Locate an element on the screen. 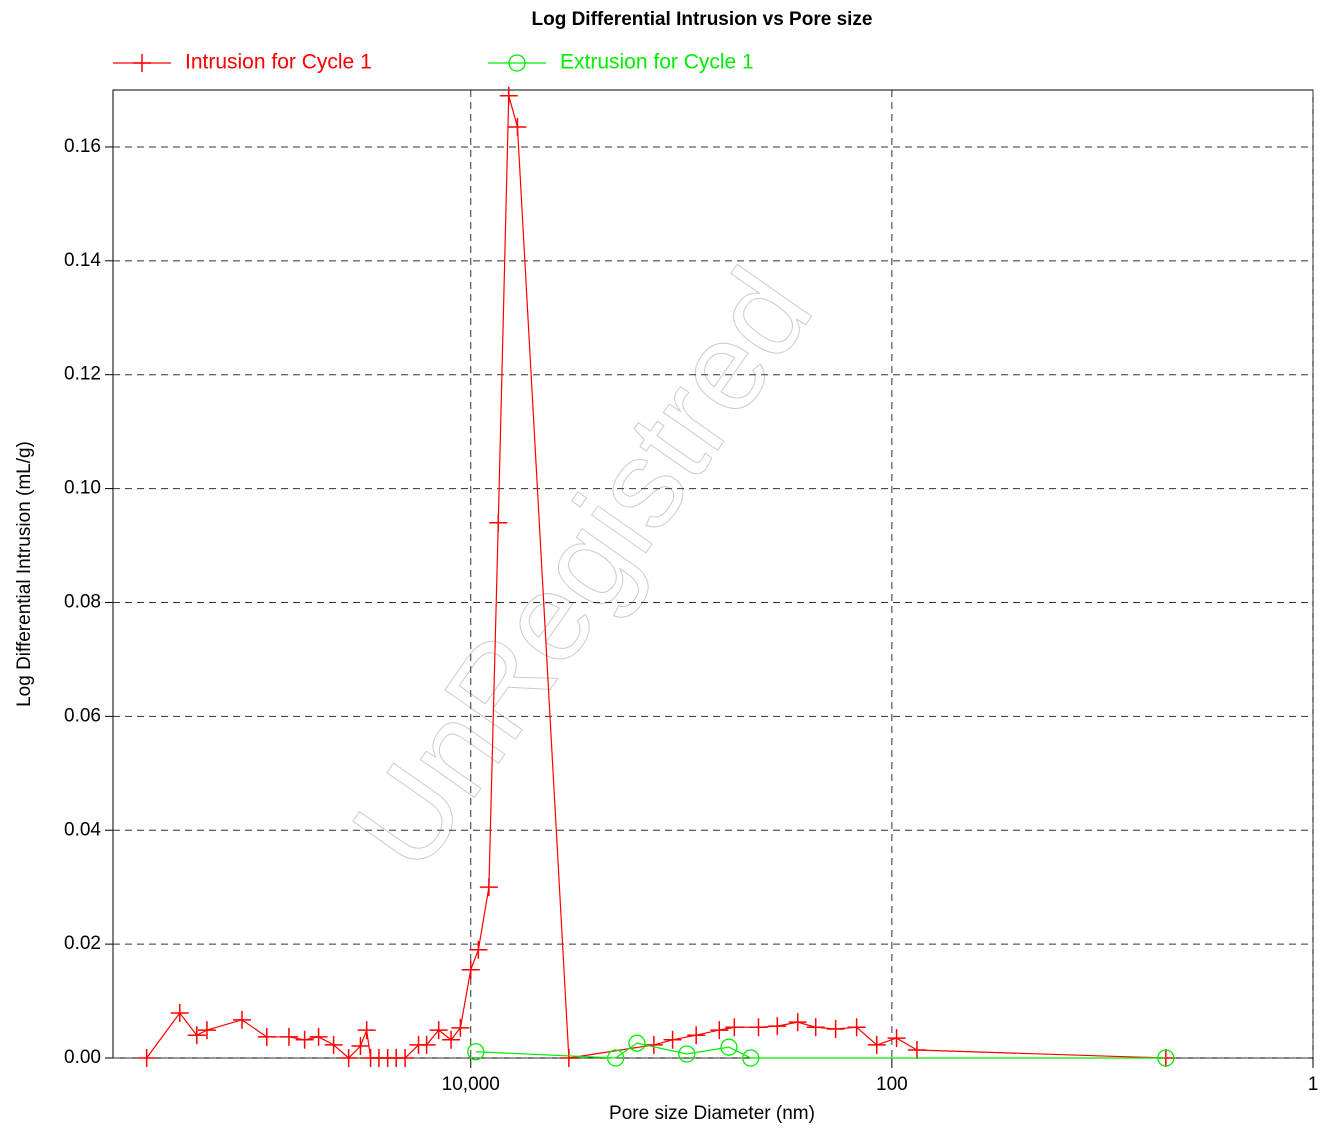 This screenshot has width=1332, height=1133. y-tick-label: 0.12 is located at coordinates (82, 374).